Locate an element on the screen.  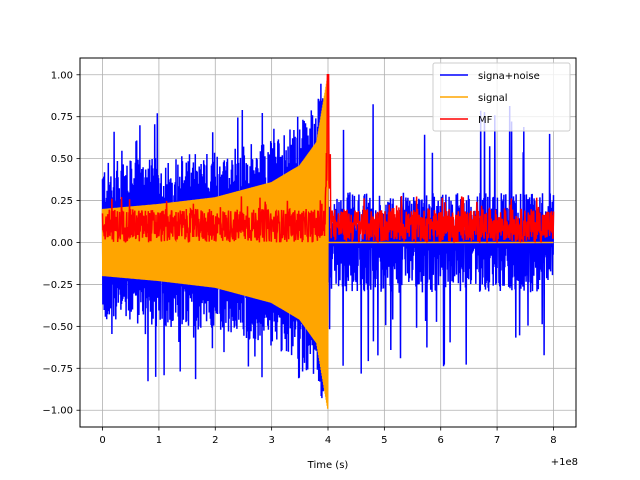
y-tick-label: 0.00 is located at coordinates (62, 243).